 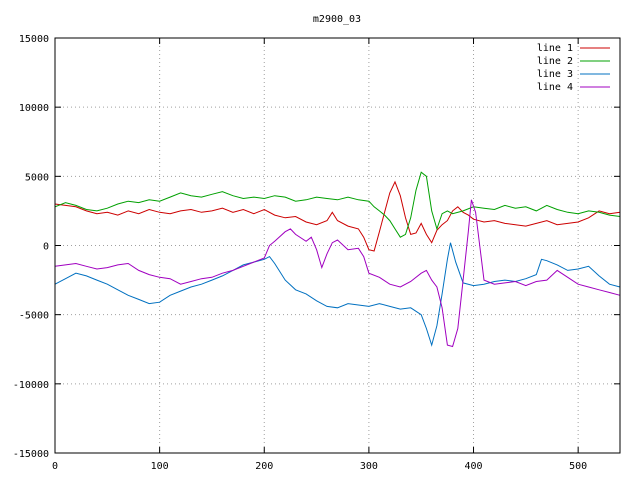 What do you see at coordinates (369, 466) in the screenshot?
I see `x-tick-label-3: 300` at bounding box center [369, 466].